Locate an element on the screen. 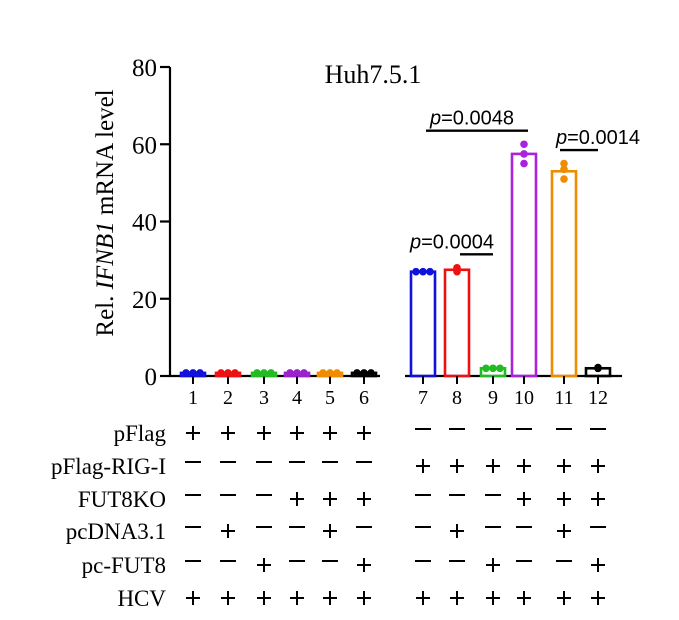 This screenshot has height=620, width=679. y-tick-label: 60 is located at coordinates (144, 145).